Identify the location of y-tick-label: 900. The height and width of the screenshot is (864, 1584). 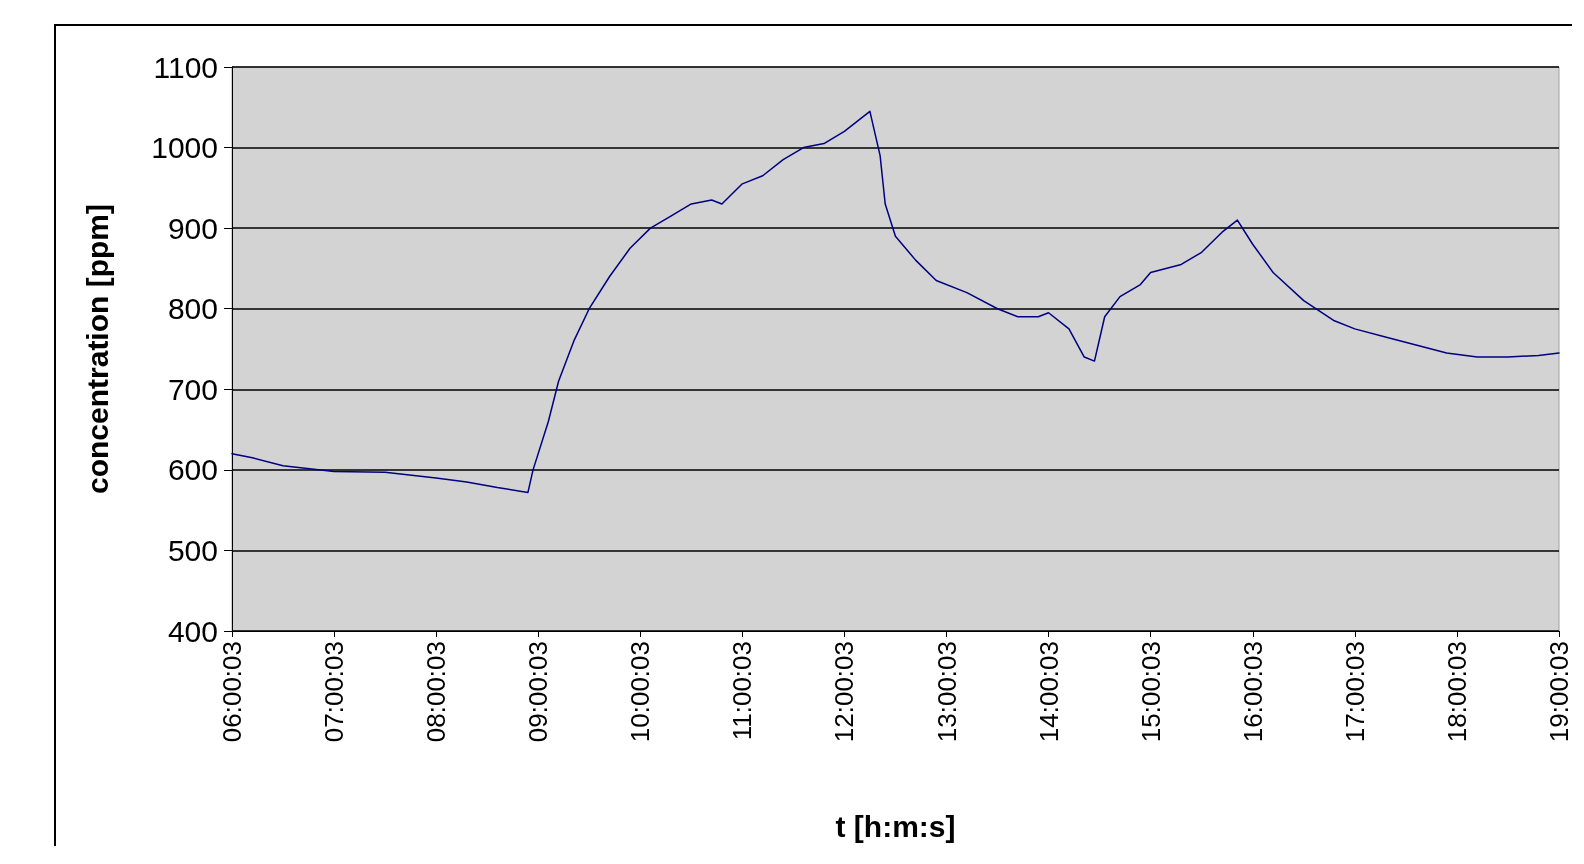
(192, 228).